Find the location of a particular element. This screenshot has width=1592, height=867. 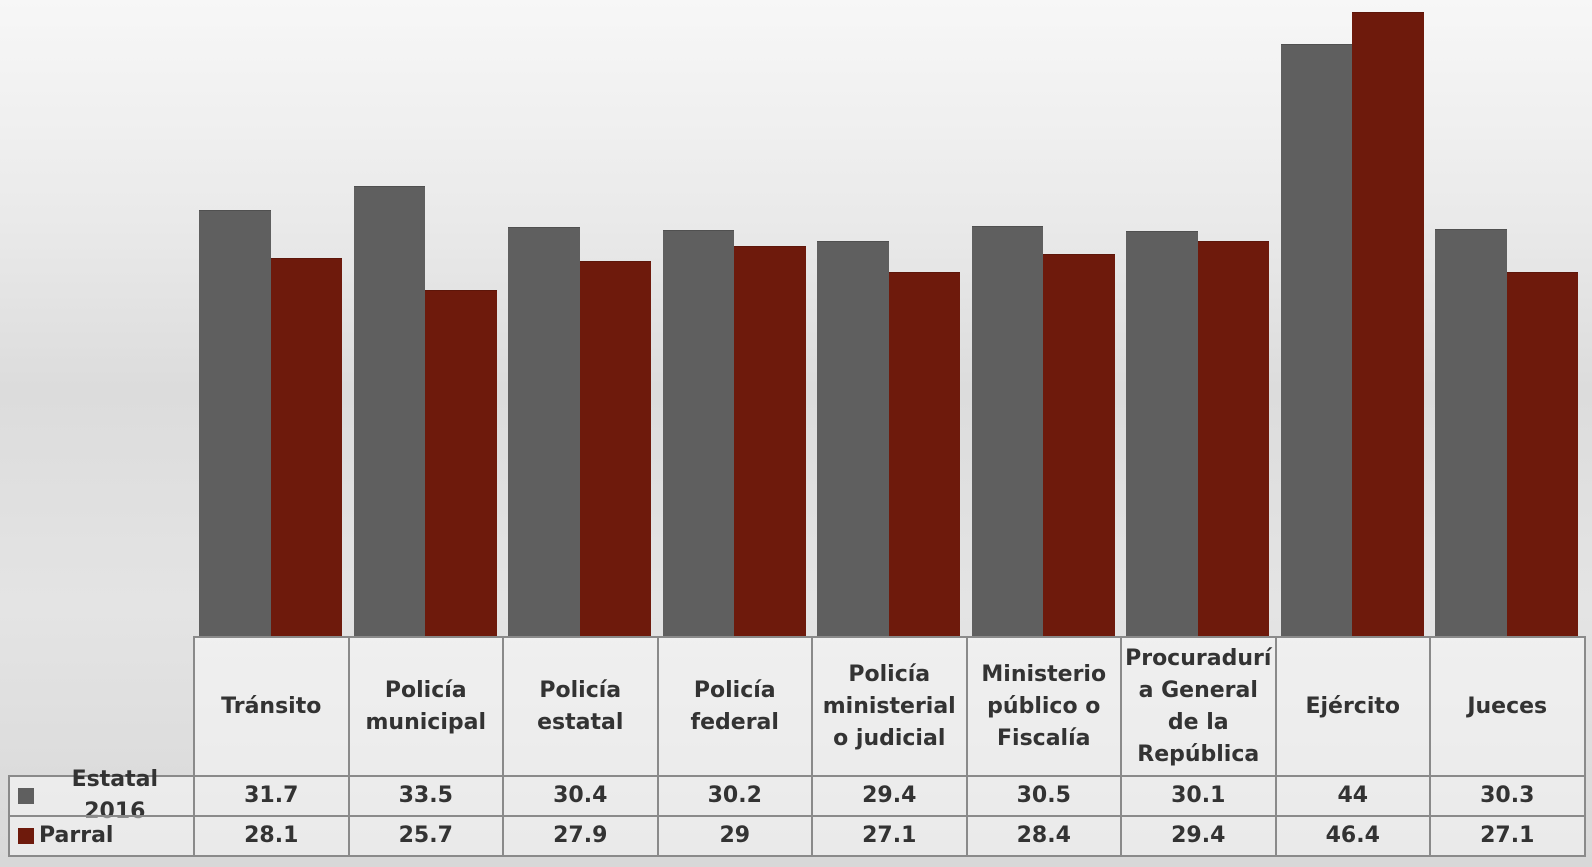

category-label: Ministerio público o Fiscalía is located at coordinates (1043, 706).